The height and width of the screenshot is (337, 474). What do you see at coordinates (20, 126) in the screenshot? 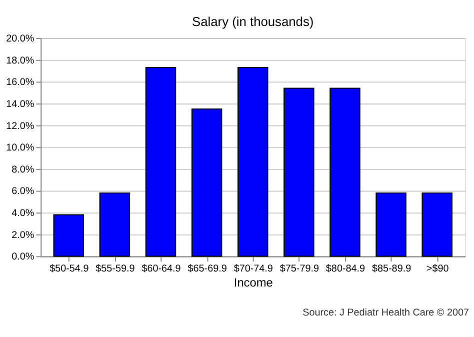
I see `y-tick-label: 12.0%` at bounding box center [20, 126].